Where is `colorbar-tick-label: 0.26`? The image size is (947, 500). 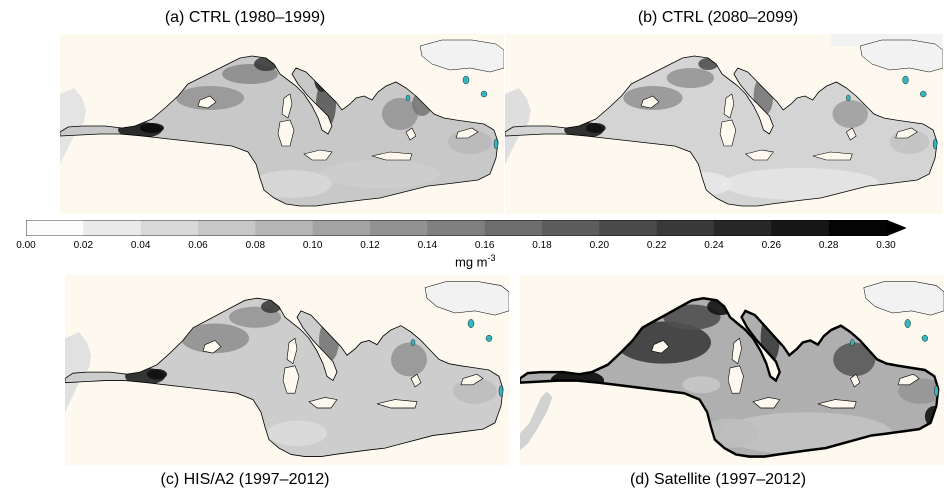 colorbar-tick-label: 0.26 is located at coordinates (771, 245).